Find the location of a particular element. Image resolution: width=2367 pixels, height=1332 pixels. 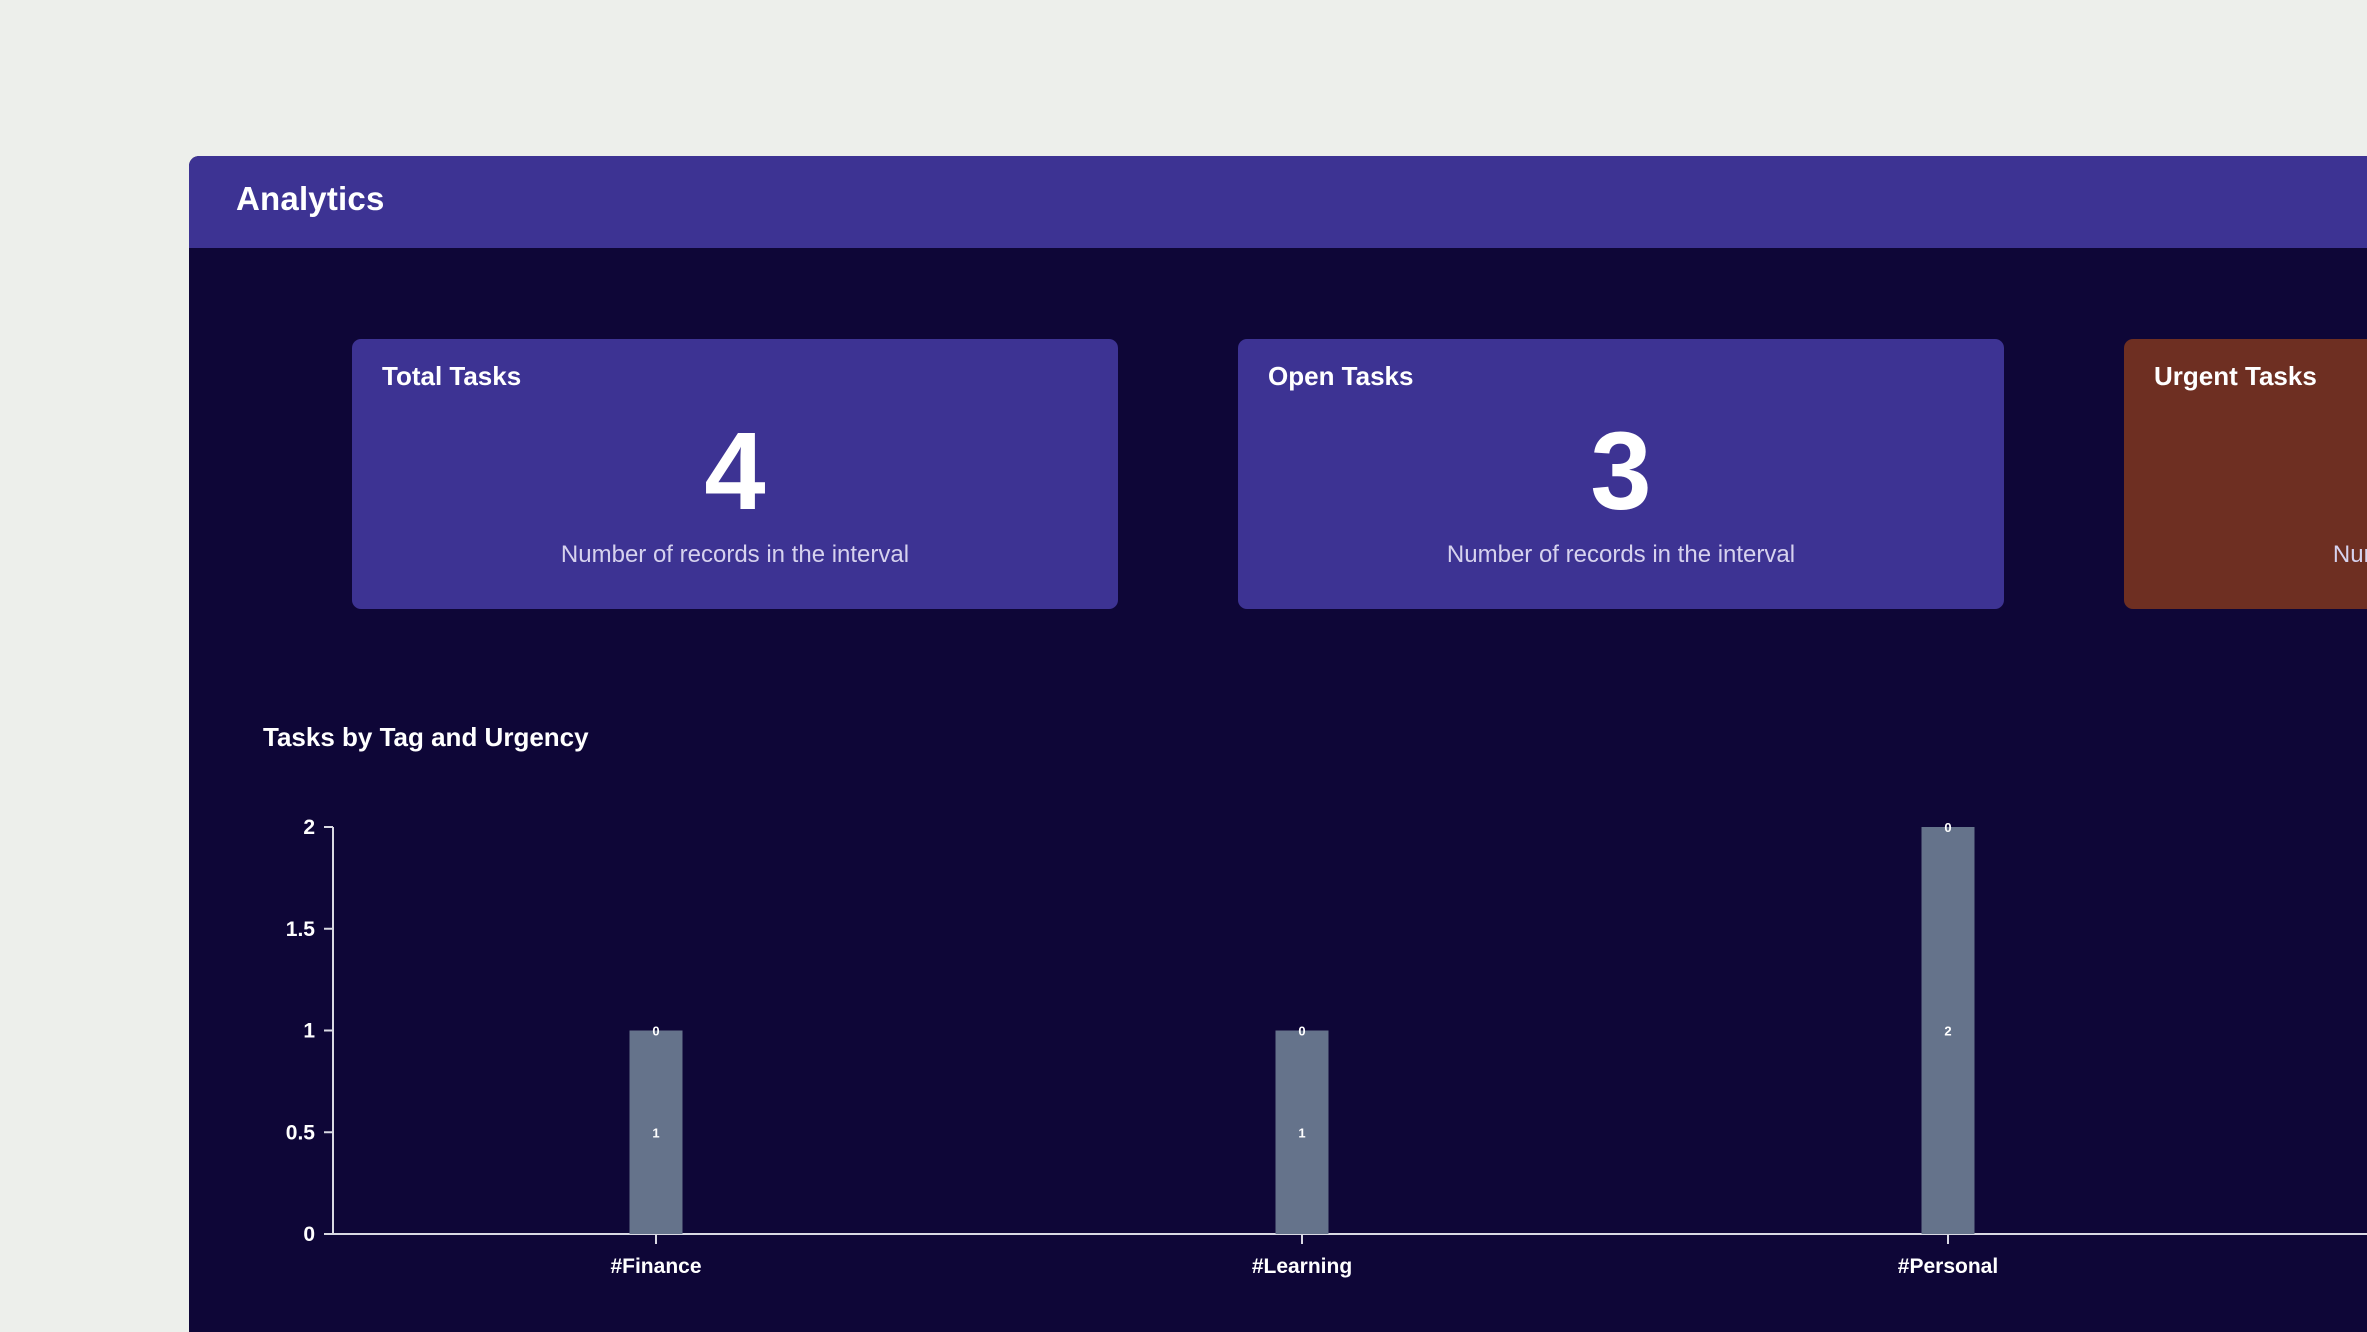

header-bar: Analytics is located at coordinates (1278, 202).